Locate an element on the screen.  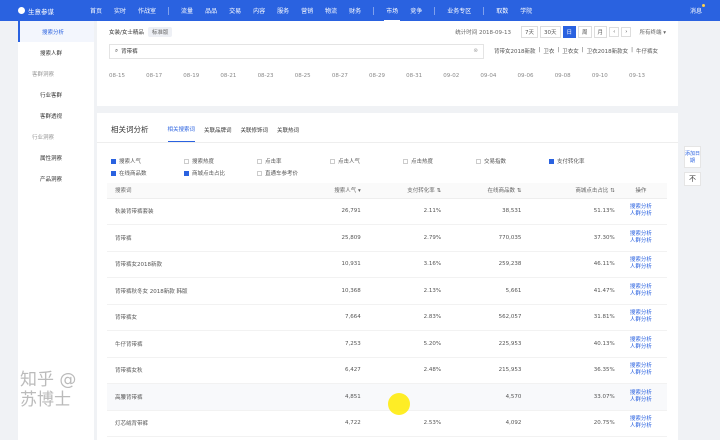
suggestion-link: 牛仔裤女 is located at coordinates (646, 52).